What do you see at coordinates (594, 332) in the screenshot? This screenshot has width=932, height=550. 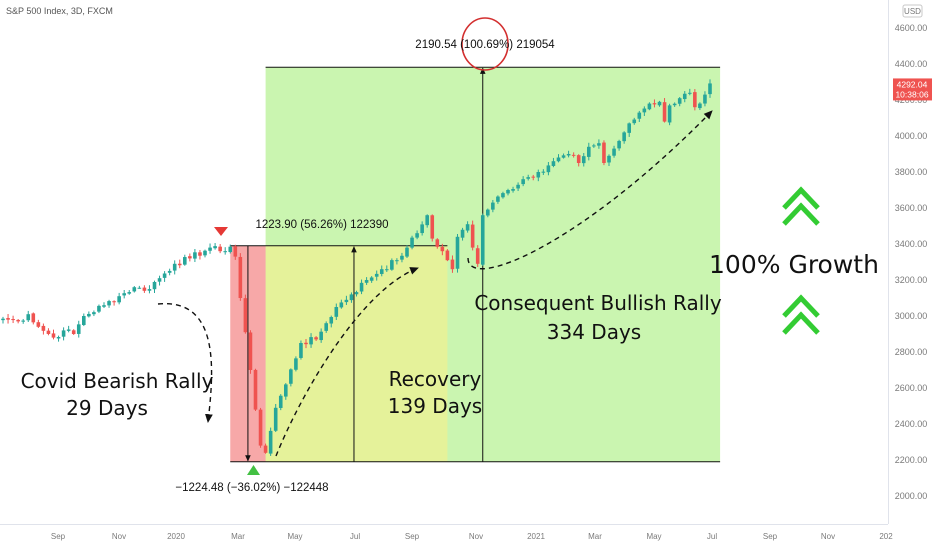 I see `bullish-rally-days: 334 Days` at bounding box center [594, 332].